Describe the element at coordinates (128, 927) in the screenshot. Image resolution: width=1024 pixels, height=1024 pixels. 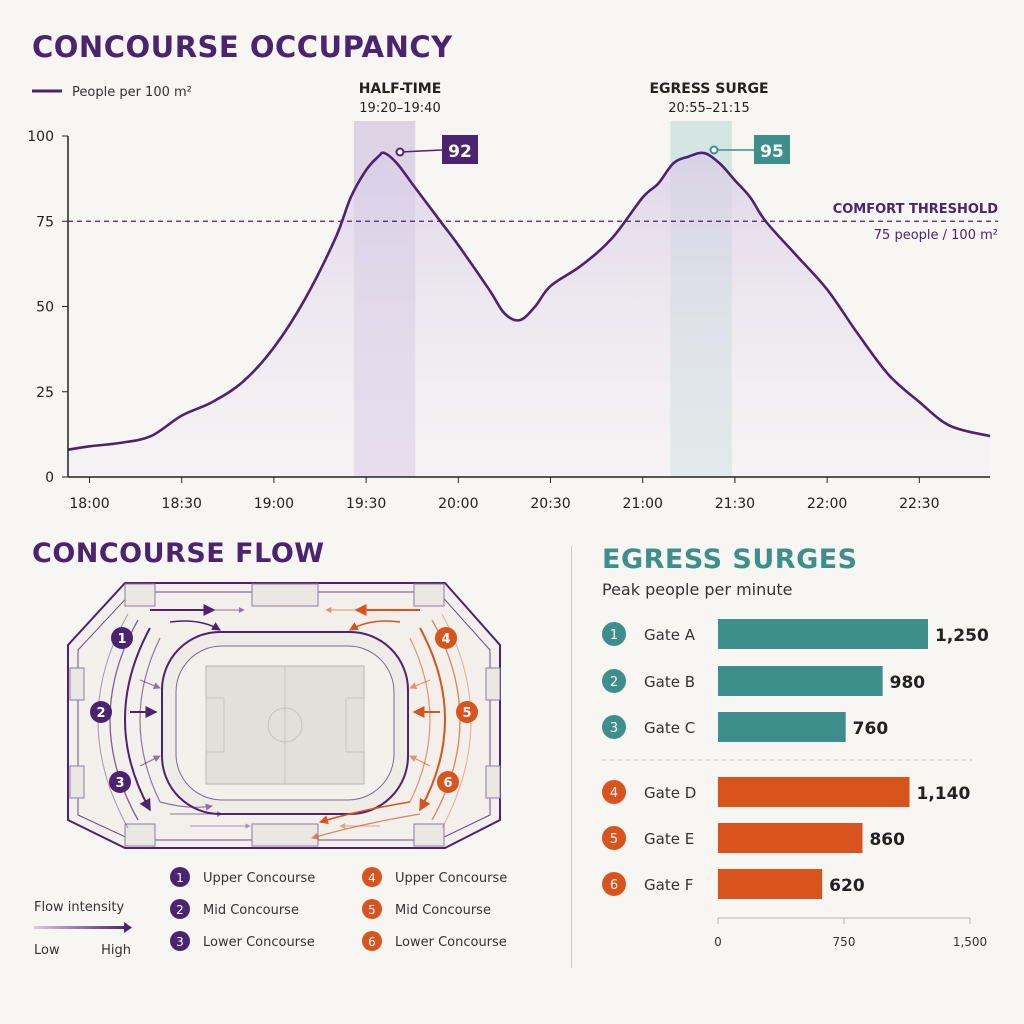
I see `flow-intensity-arrow` at that location.